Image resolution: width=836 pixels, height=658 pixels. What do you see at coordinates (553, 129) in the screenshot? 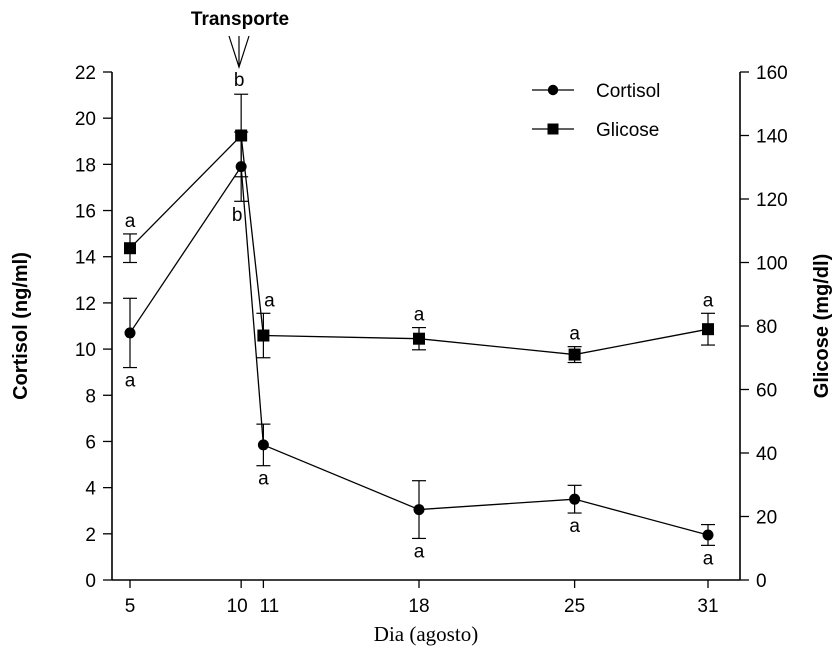
I see `legend-glicose-marker` at bounding box center [553, 129].